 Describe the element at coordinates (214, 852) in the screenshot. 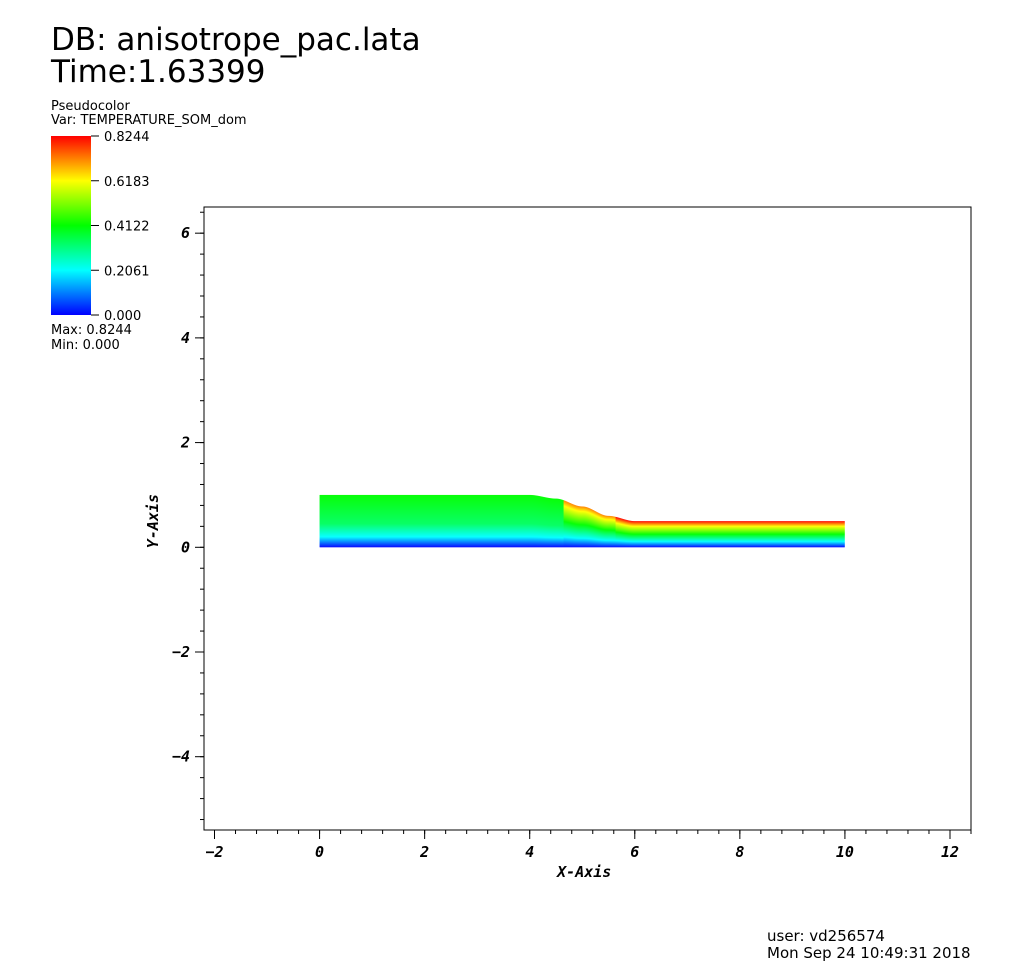

I see `x-tick-label: −2` at that location.